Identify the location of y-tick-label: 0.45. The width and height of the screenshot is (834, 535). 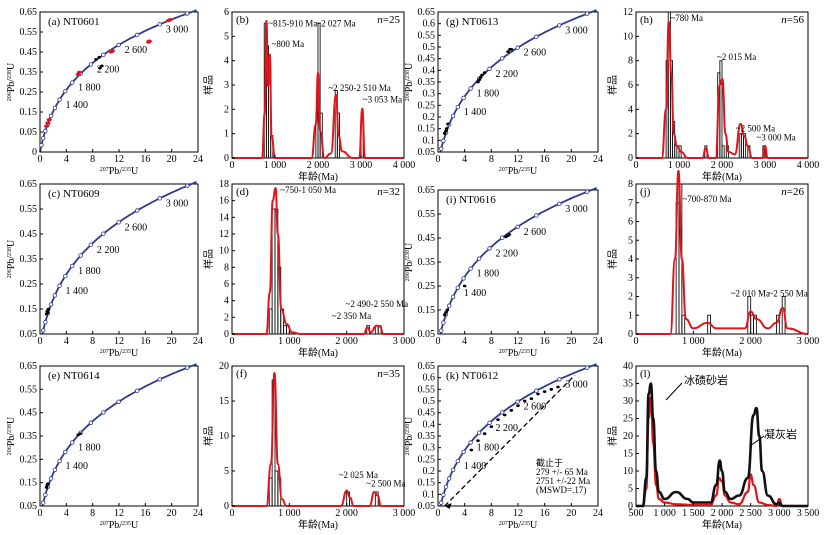
(427, 59).